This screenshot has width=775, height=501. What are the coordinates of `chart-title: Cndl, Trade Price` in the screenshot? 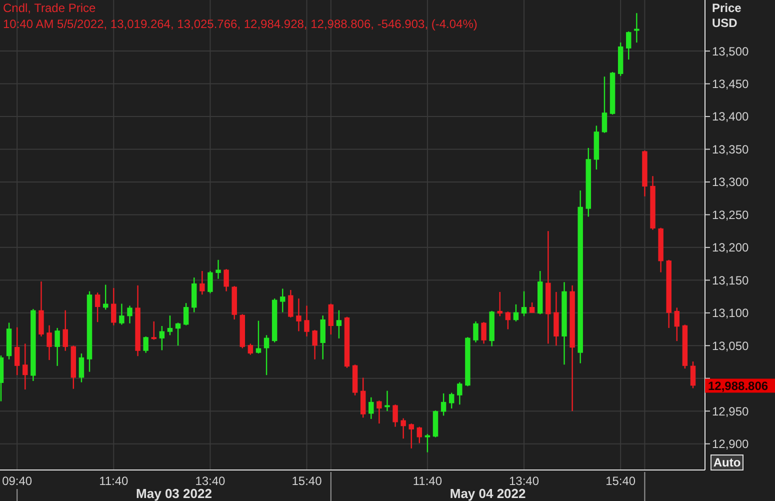 It's located at (49, 8).